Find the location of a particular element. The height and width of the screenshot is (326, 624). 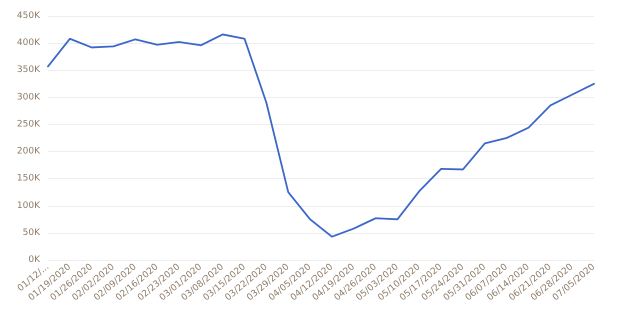

y-tick-label: 400K is located at coordinates (29, 43).